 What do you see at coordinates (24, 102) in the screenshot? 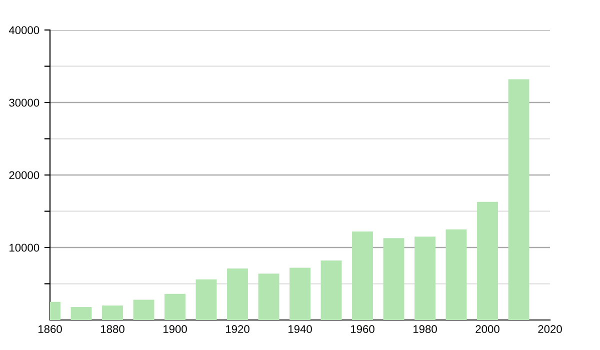
I see `y-tick-label: 30000` at bounding box center [24, 102].